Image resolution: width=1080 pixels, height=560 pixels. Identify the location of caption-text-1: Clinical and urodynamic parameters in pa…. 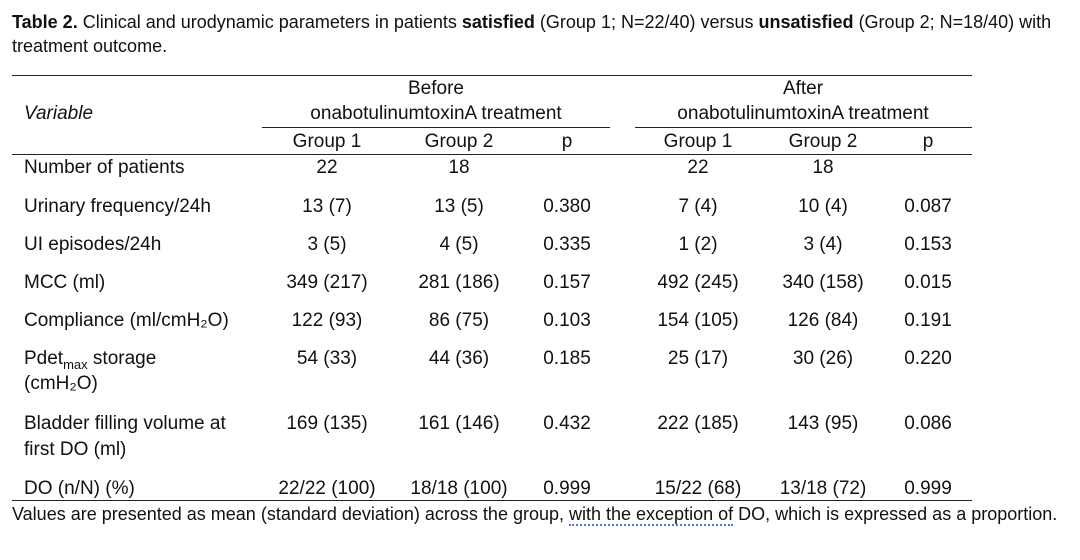
(269, 22).